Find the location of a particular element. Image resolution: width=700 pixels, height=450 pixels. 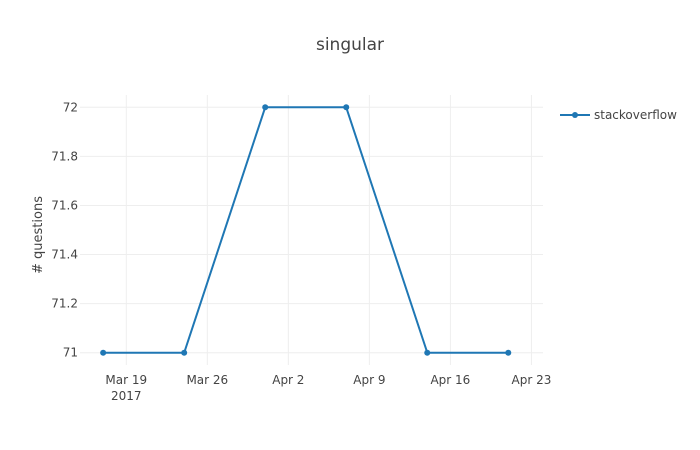

legend: stackoverflow is located at coordinates (618, 115).